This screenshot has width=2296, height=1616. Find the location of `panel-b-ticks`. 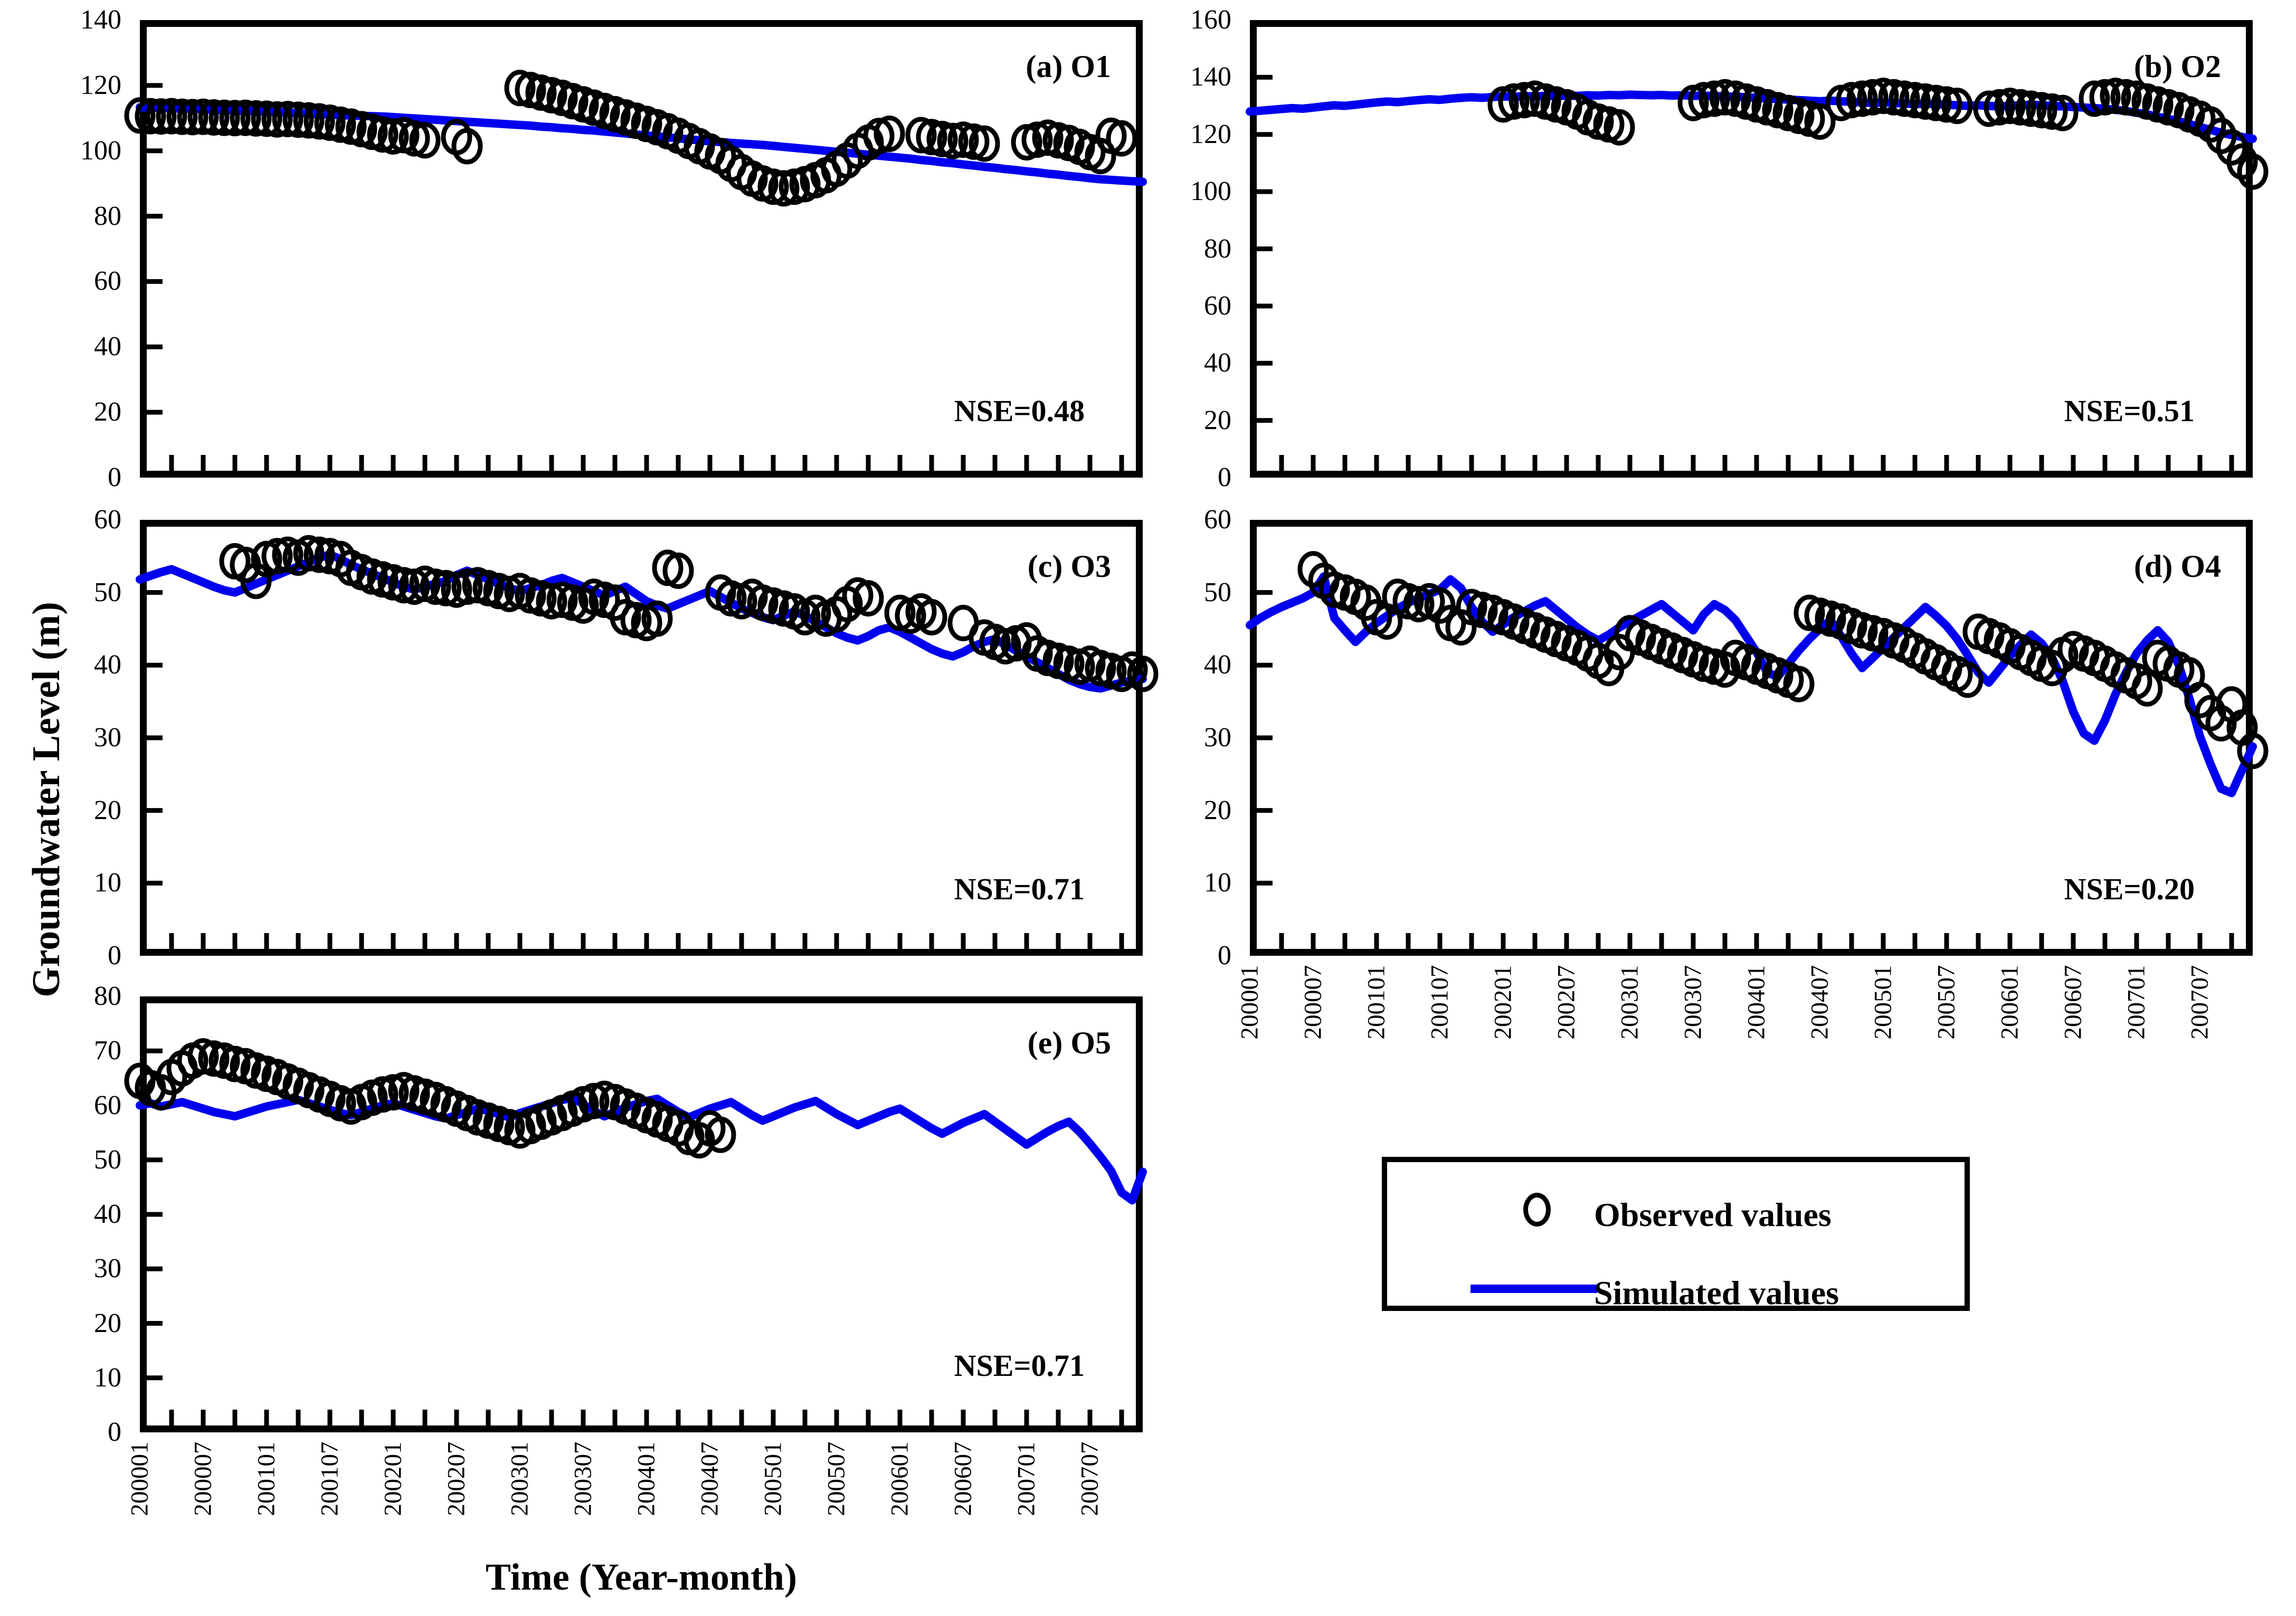

panel-b-ticks is located at coordinates (1745, 272).